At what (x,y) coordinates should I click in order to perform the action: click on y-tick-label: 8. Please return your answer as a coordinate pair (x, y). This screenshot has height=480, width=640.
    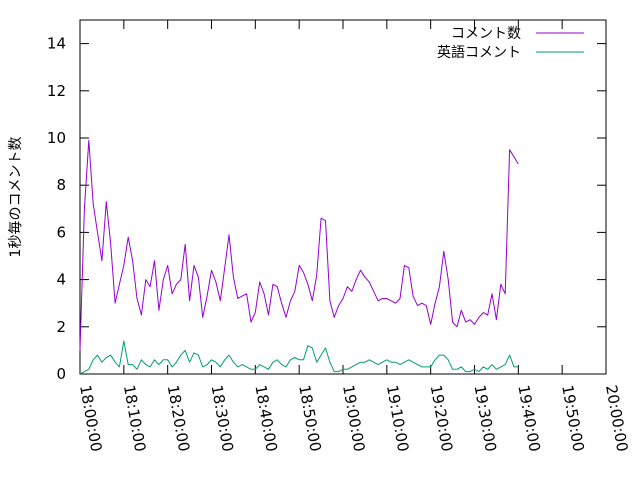
    Looking at the image, I should click on (61, 185).